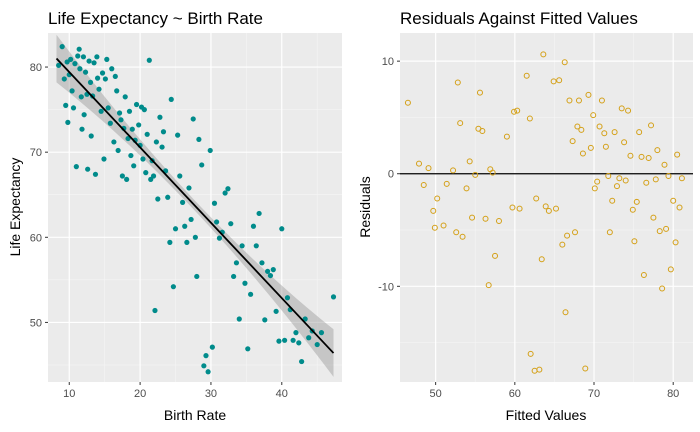  What do you see at coordinates (155, 18) in the screenshot?
I see `left-chart-title: Life Expectancy ~ Birth Rate` at bounding box center [155, 18].